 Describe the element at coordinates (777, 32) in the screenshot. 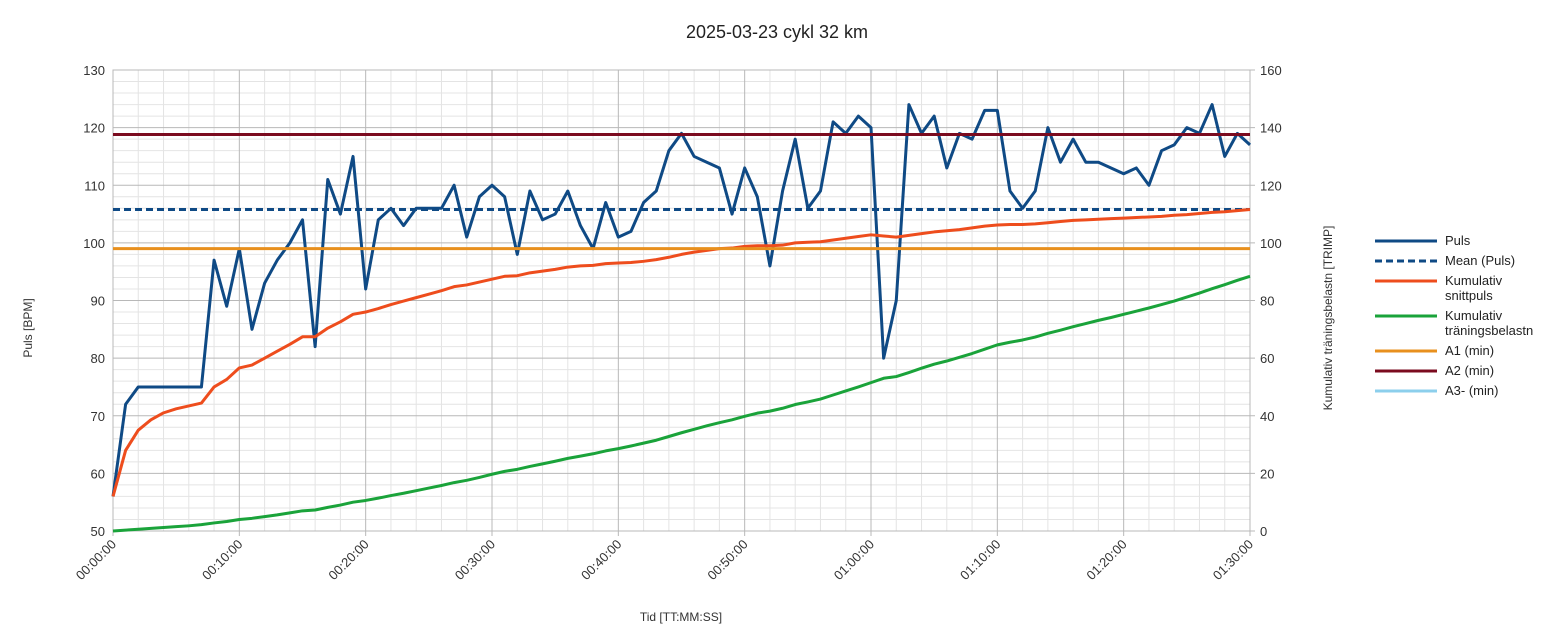

I see `chart-title: 2025-03-23 cykl 32 km` at that location.